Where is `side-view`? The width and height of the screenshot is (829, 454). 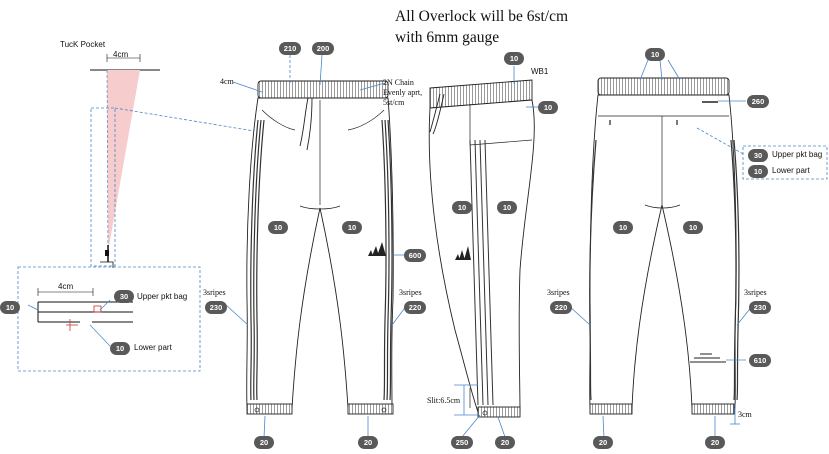
side-view is located at coordinates (481, 248).